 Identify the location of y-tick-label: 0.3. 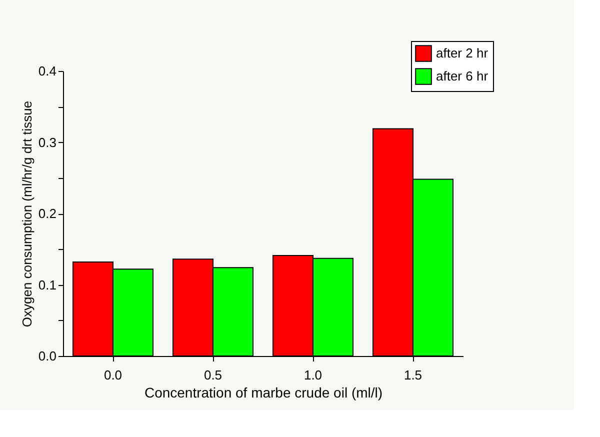
(47, 142).